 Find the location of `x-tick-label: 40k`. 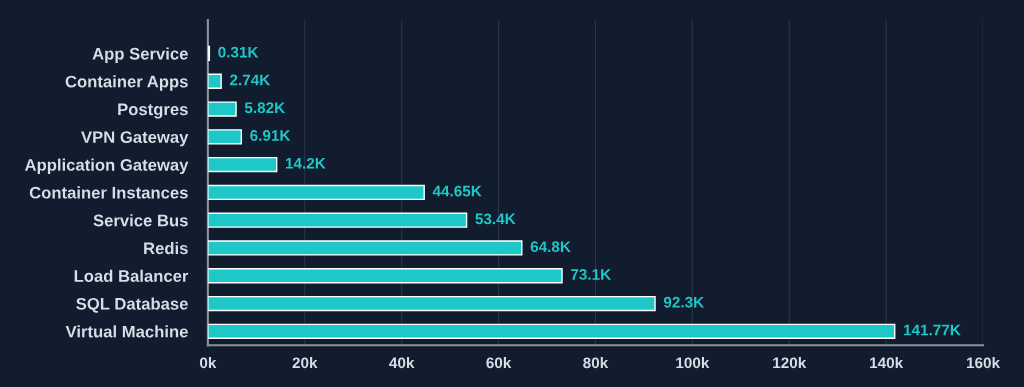

x-tick-label: 40k is located at coordinates (402, 363).